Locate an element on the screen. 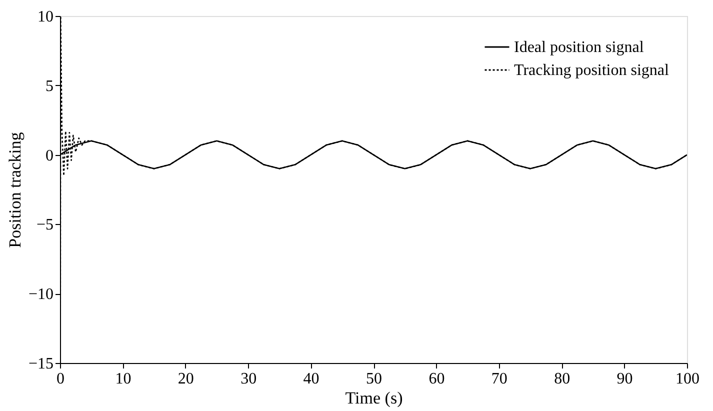 The width and height of the screenshot is (713, 411). x-tick-label: 50 is located at coordinates (374, 379).